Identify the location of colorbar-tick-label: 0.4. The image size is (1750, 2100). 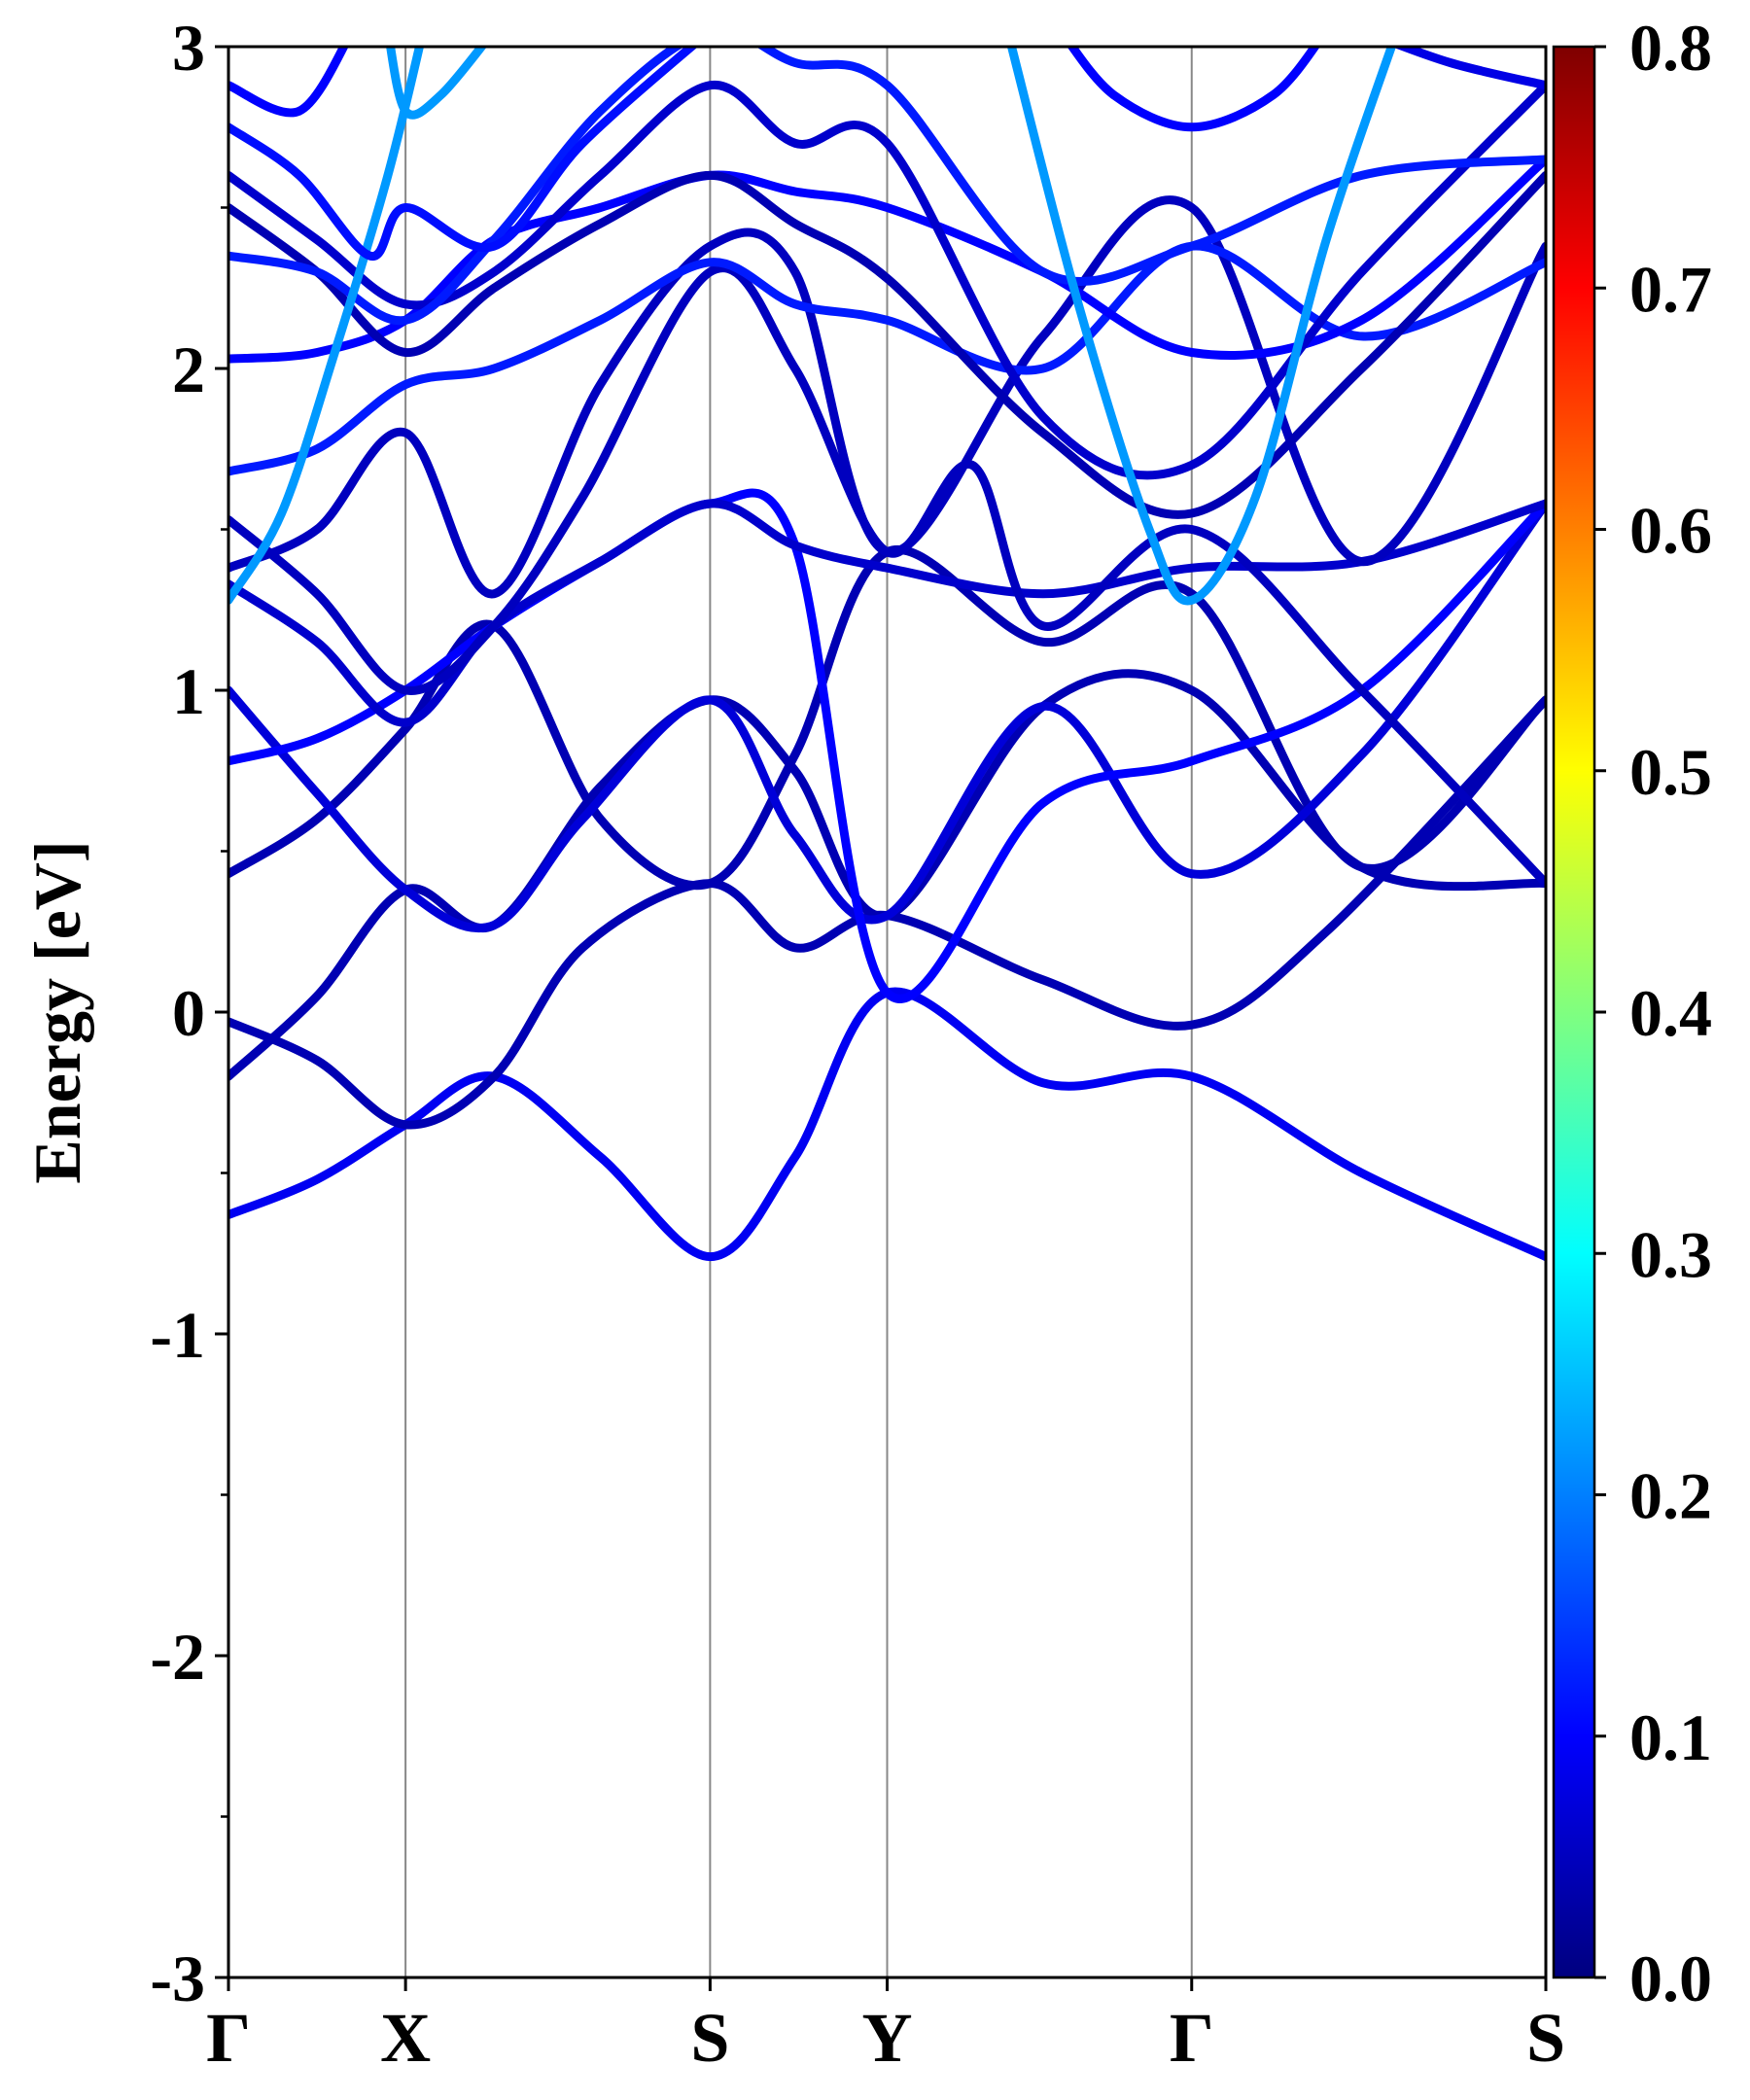
(1670, 1013).